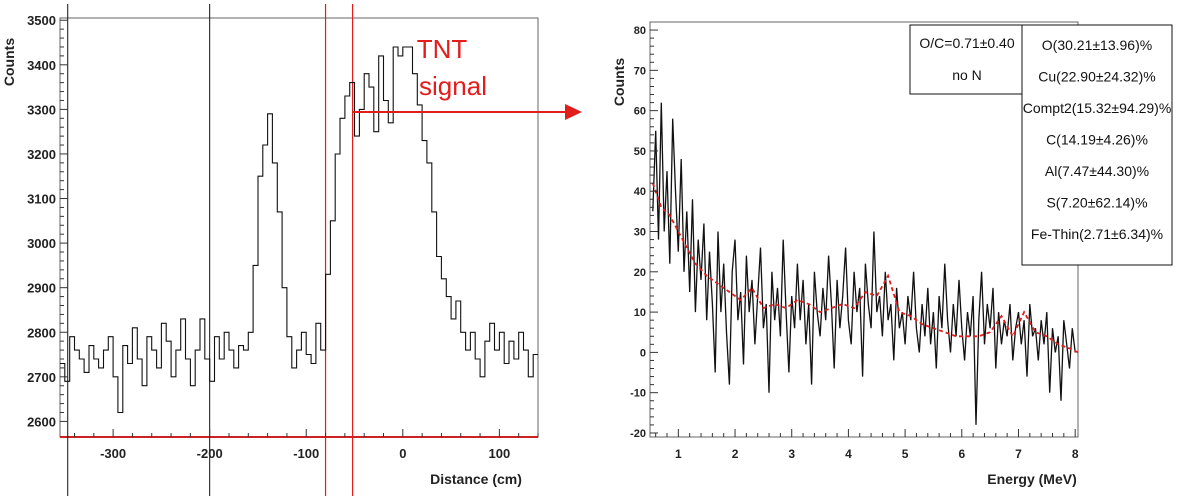  Describe the element at coordinates (619, 82) in the screenshot. I see `energy-y-axis-label: Counts` at that location.